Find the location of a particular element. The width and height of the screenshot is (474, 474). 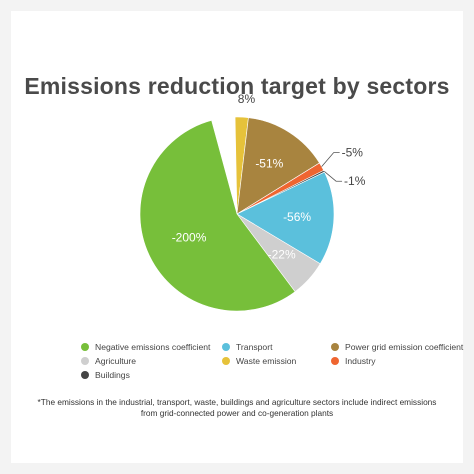

legend-item: Industry is located at coordinates (353, 361).